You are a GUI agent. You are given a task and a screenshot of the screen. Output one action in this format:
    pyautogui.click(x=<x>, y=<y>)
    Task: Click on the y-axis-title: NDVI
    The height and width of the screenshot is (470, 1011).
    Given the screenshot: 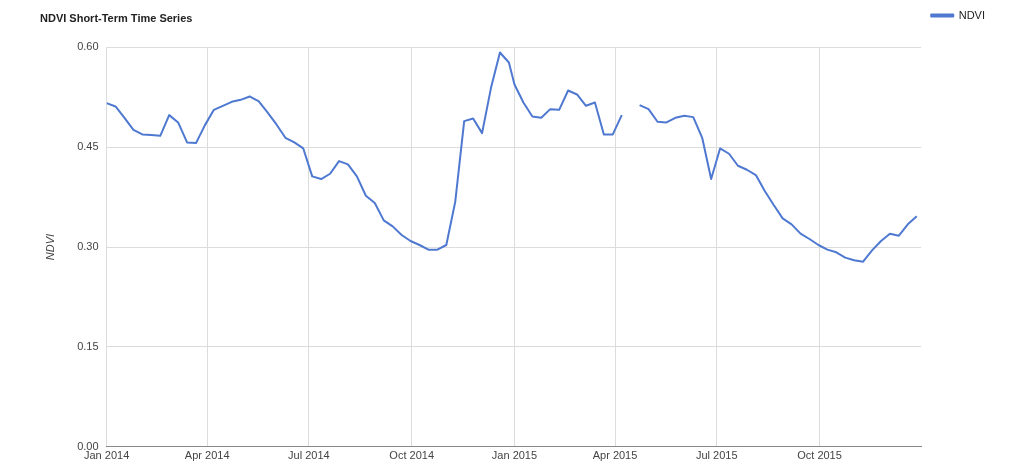 What is the action you would take?
    pyautogui.click(x=49, y=247)
    